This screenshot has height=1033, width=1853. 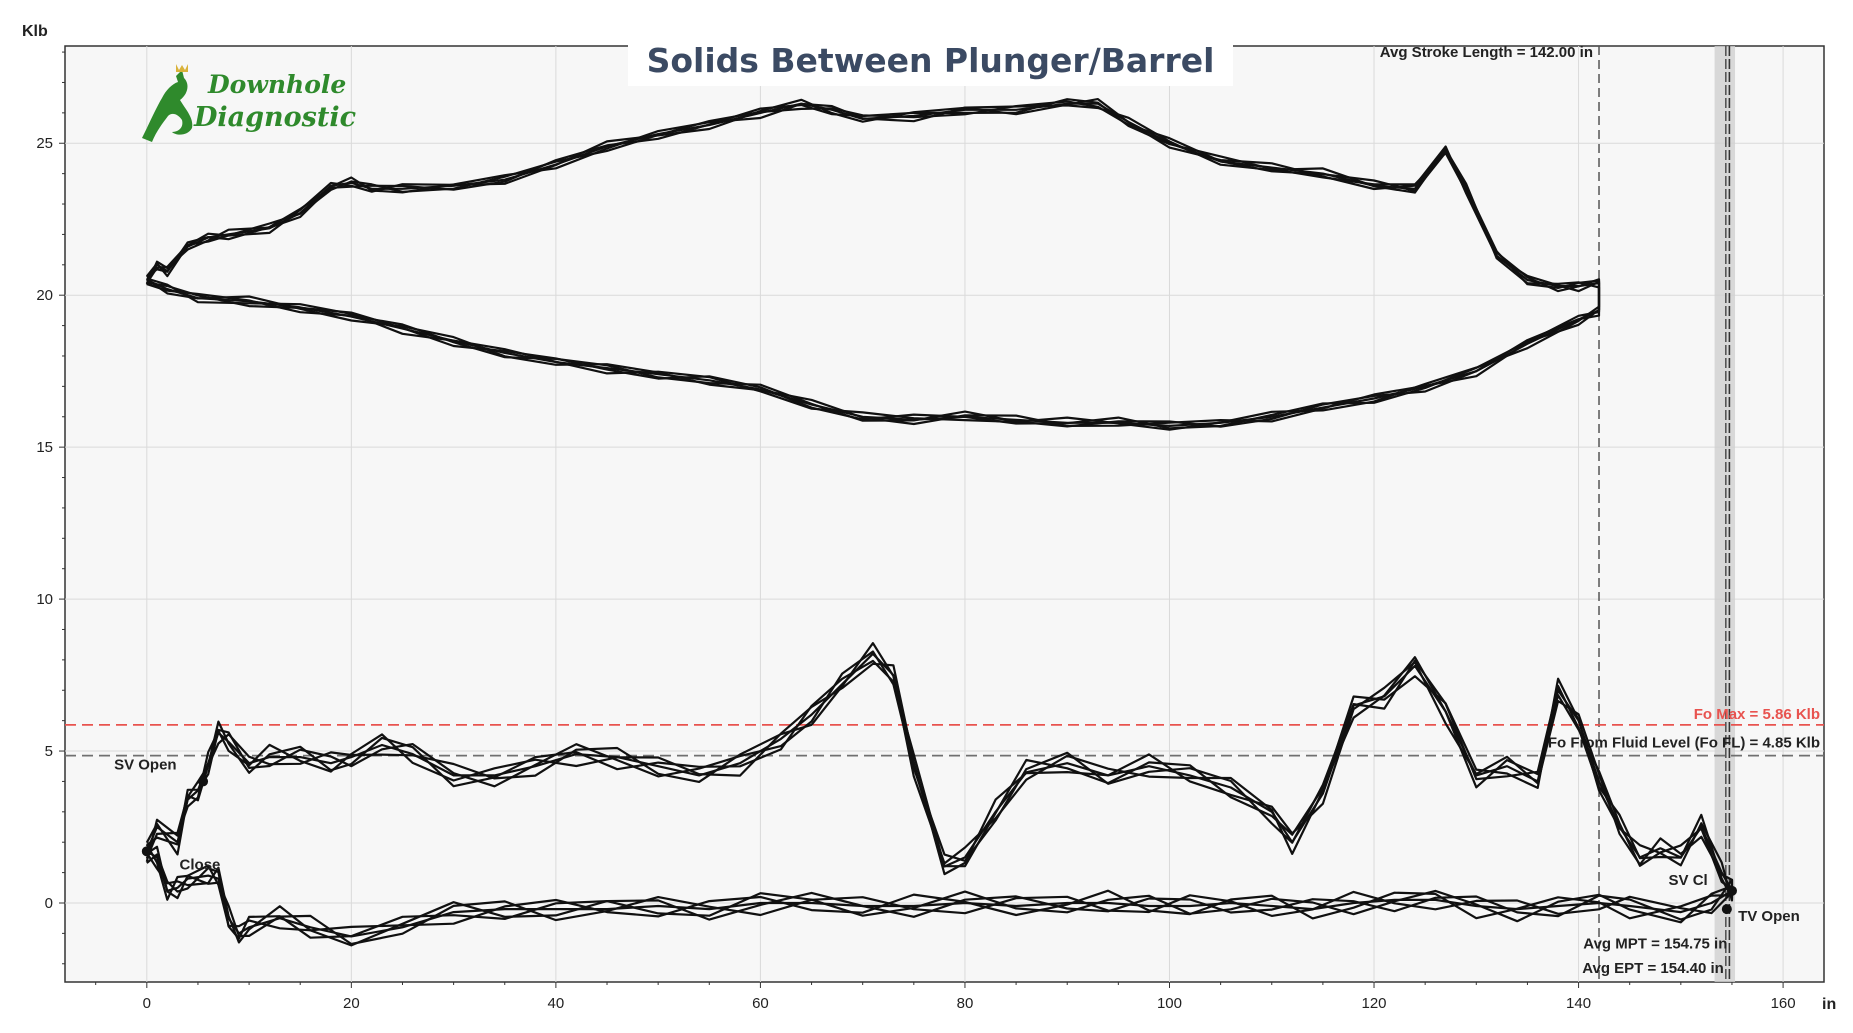 I want to click on mpt-label: Avg MPT = 154.75 in, so click(x=1655, y=944).